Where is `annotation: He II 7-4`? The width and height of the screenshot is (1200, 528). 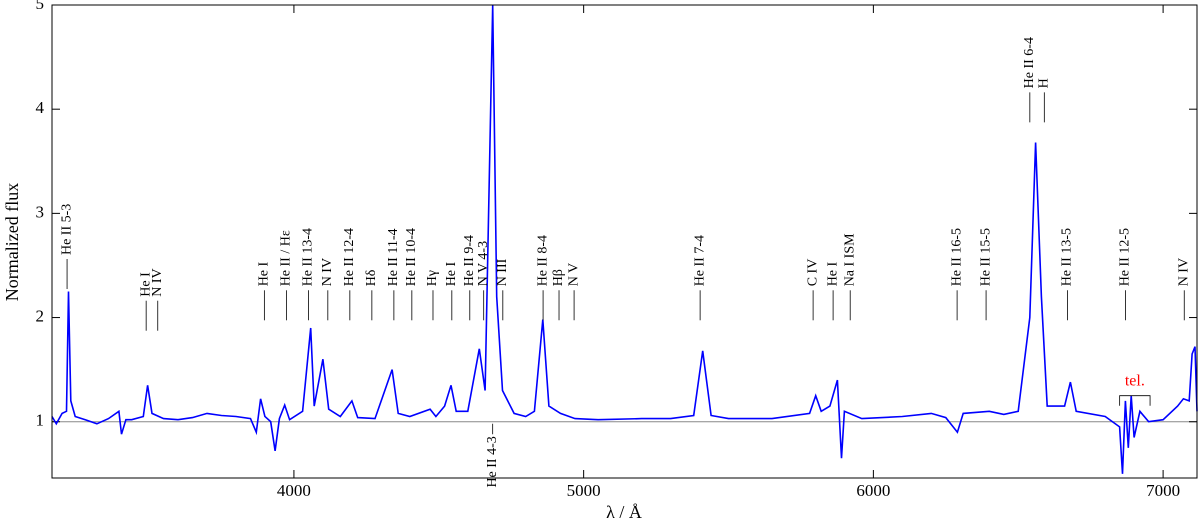 annotation: He II 7-4 is located at coordinates (699, 260).